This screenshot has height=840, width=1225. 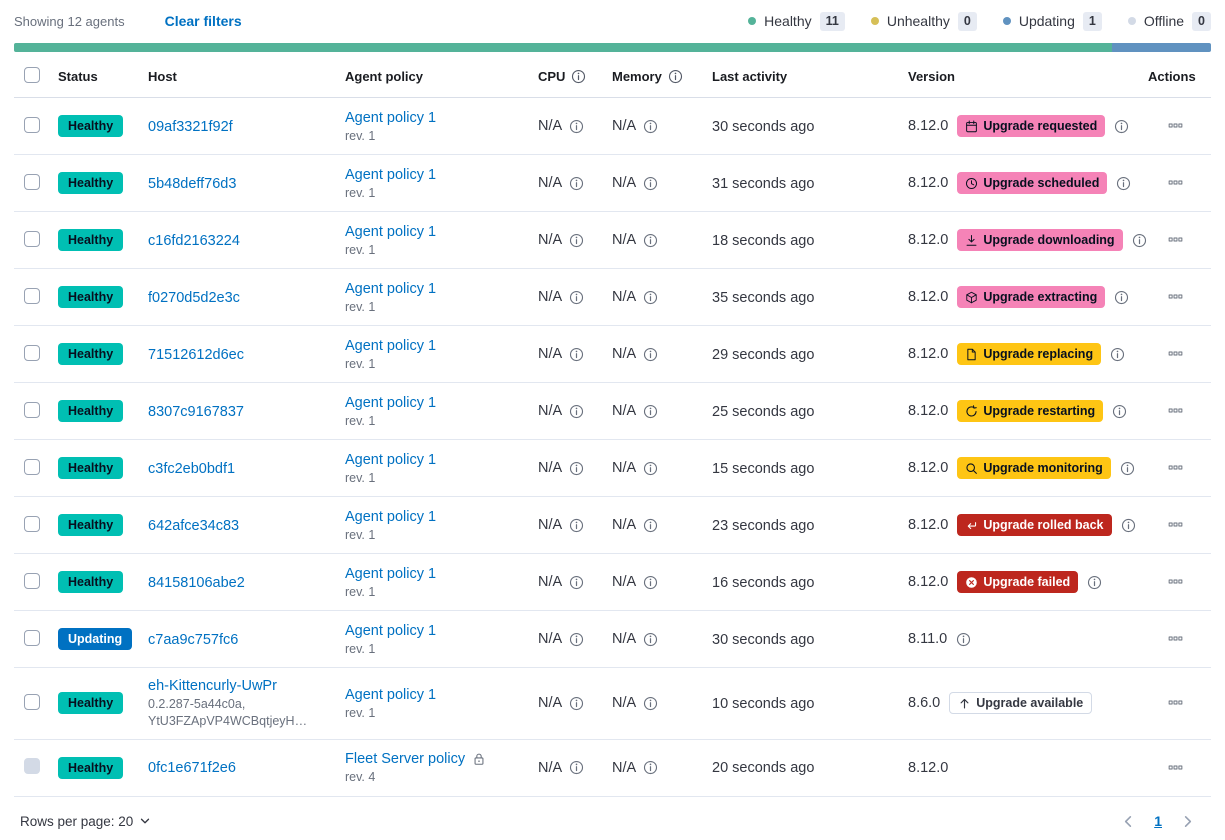 What do you see at coordinates (192, 768) in the screenshot?
I see `host-link: 0fc1e671f2e6` at bounding box center [192, 768].